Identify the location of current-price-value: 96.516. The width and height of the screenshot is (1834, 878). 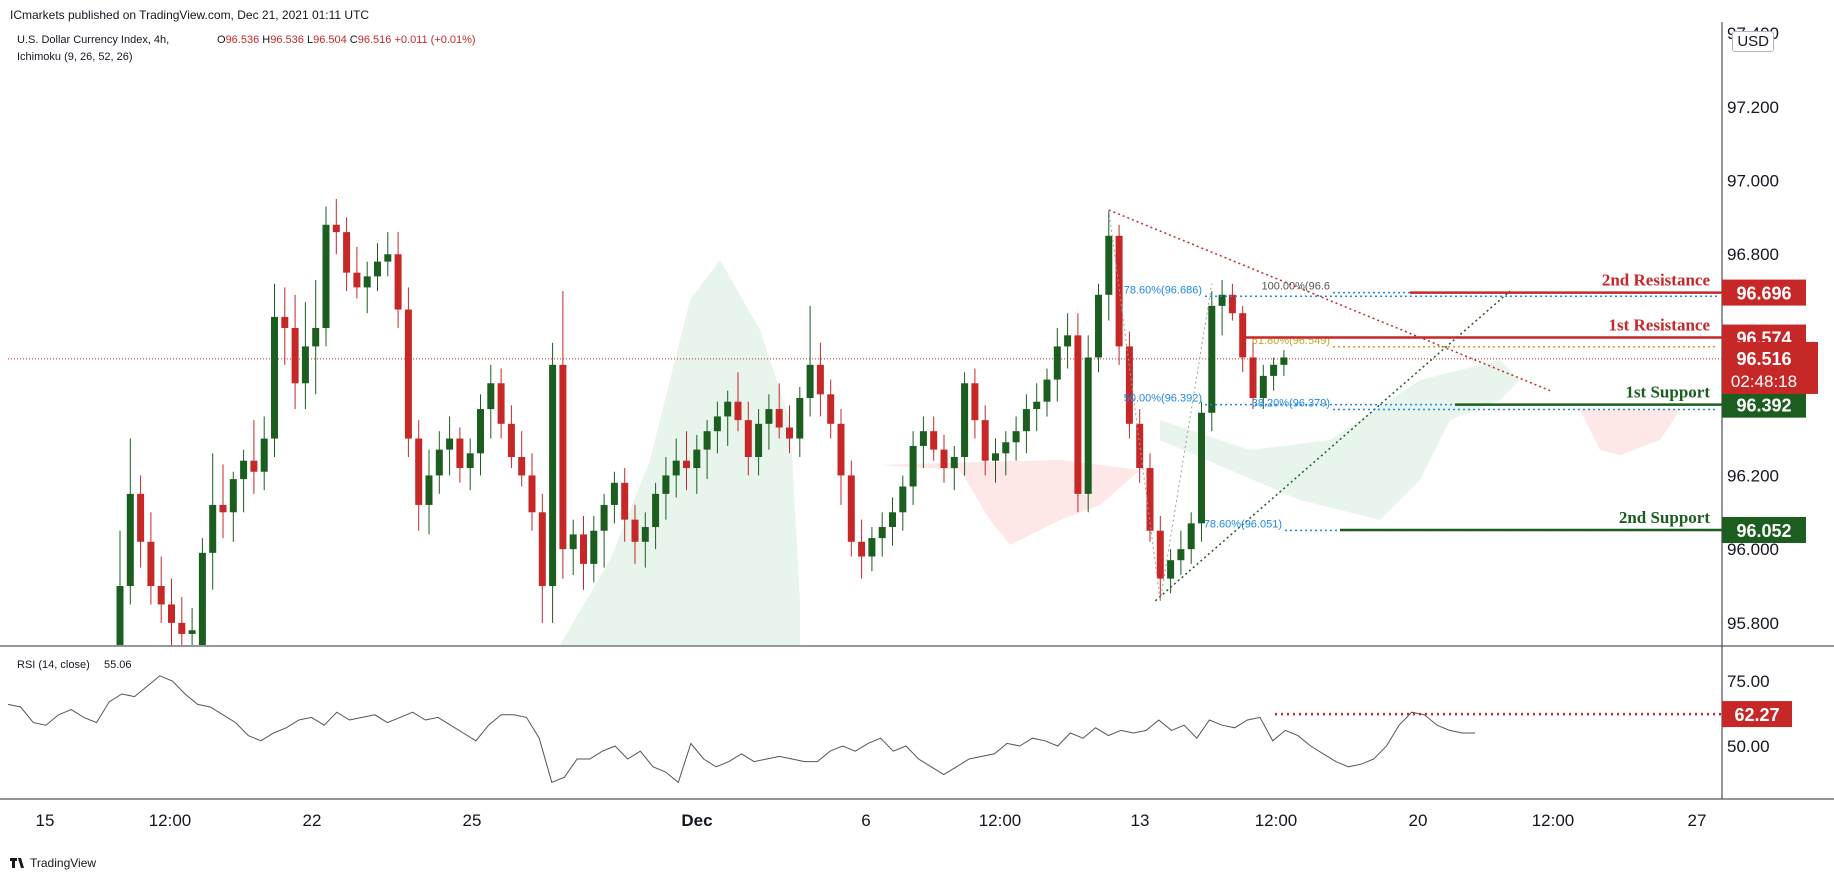
(1763, 359).